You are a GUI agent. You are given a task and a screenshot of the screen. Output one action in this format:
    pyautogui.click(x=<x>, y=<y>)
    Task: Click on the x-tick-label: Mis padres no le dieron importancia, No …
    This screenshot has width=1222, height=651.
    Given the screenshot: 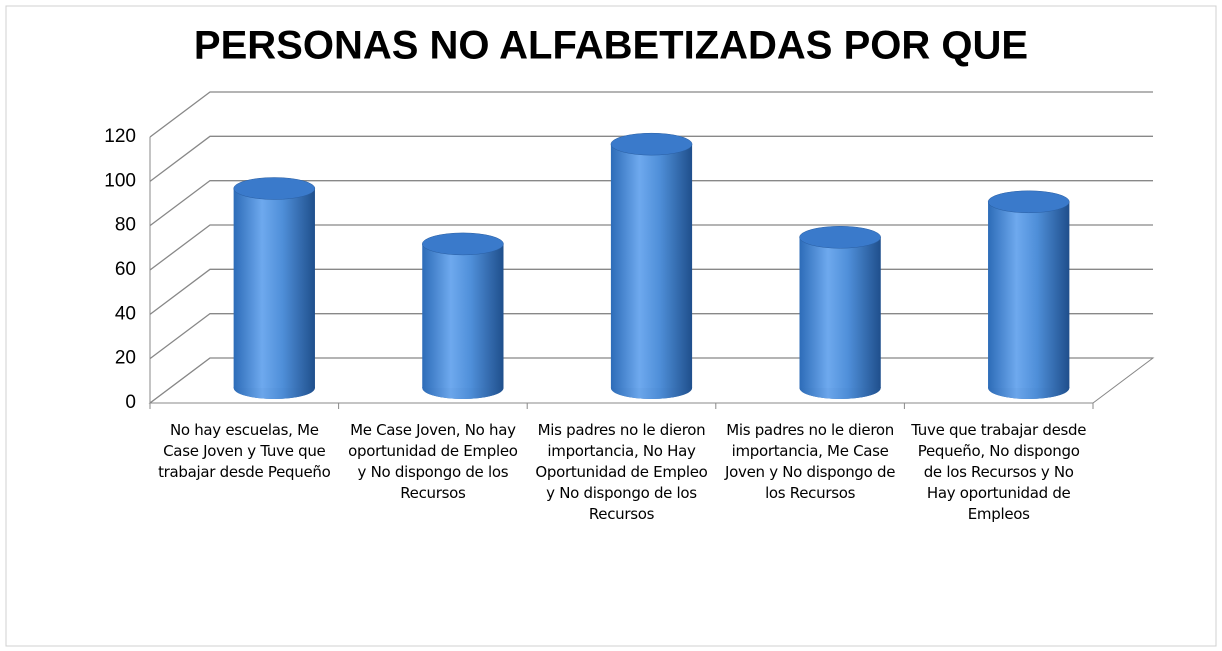 What is the action you would take?
    pyautogui.click(x=621, y=472)
    